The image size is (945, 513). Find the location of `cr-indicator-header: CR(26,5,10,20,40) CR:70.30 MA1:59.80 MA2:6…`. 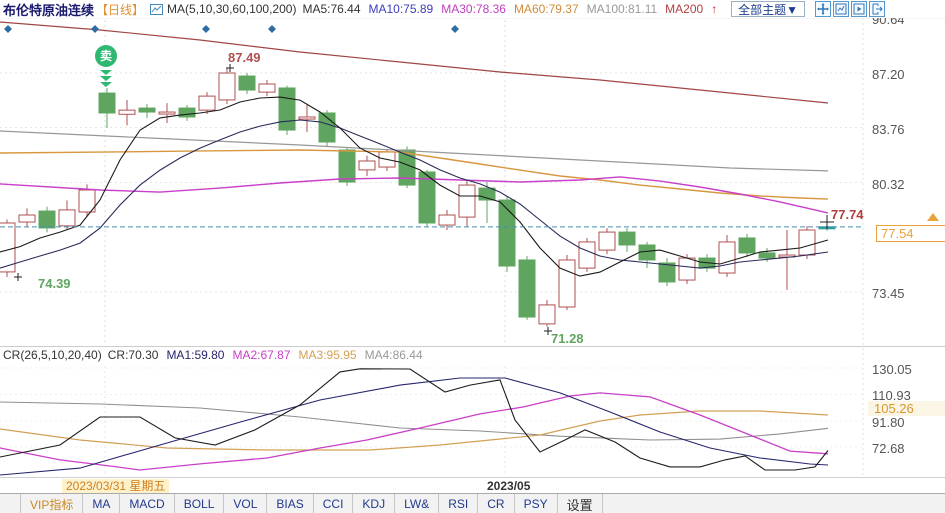

cr-indicator-header: CR(26,5,10,20,40) CR:70.30 MA1:59.80 MA2:6… is located at coordinates (430, 355).